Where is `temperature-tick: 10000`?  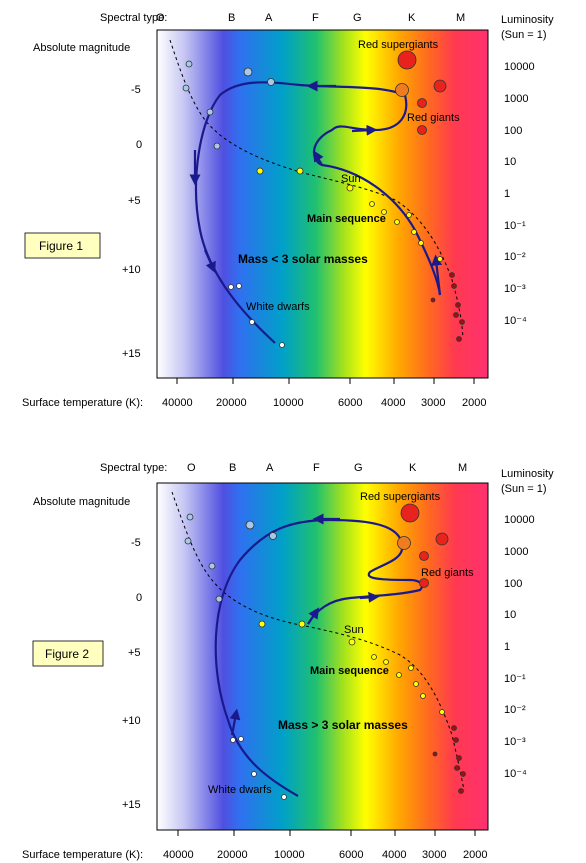 temperature-tick: 10000 is located at coordinates (289, 855).